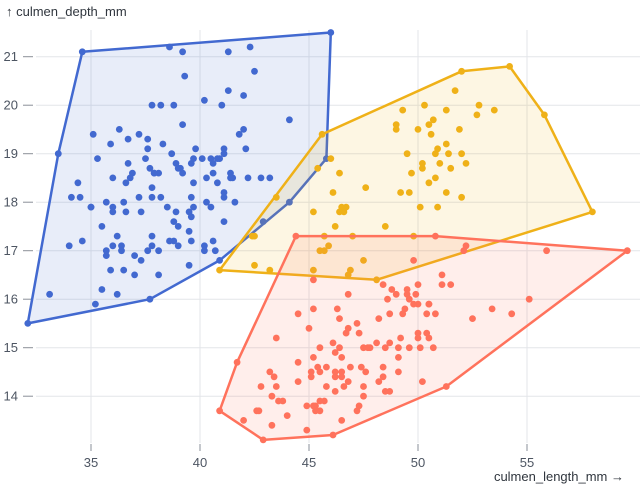  I want to click on y-tick-label: 16, so click(11, 299).